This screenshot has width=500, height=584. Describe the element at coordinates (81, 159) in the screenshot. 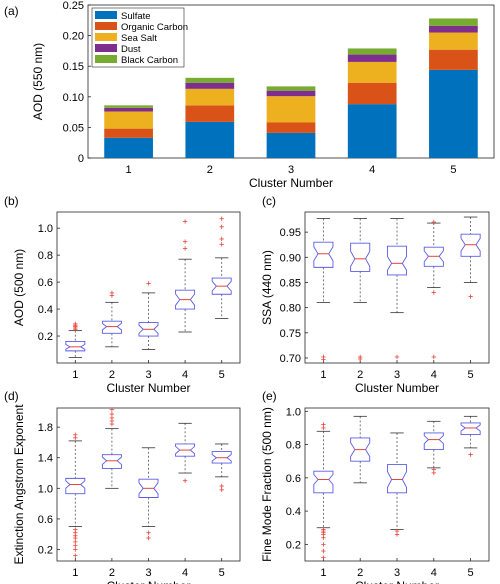

I see `y-tick-label: 0` at that location.